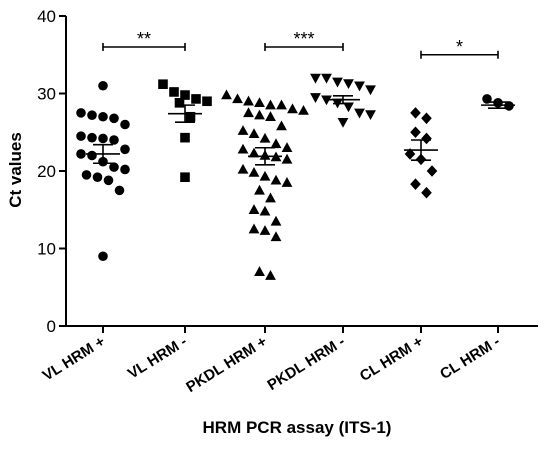  What do you see at coordinates (157, 358) in the screenshot?
I see `x-tick-label: VL HRM -` at bounding box center [157, 358].